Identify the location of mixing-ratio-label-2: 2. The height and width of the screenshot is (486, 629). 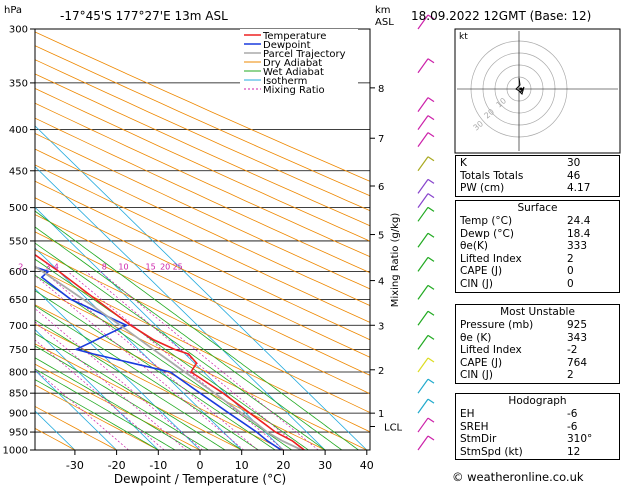
(20, 266).